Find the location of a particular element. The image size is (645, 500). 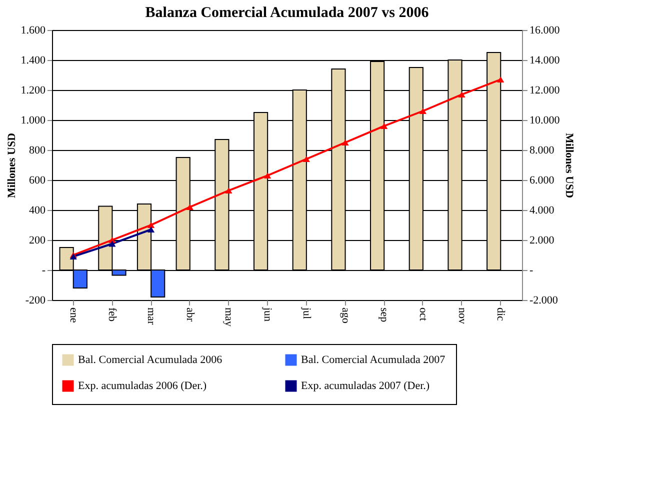

y-axis-title: Millones USD is located at coordinates (12, 165).